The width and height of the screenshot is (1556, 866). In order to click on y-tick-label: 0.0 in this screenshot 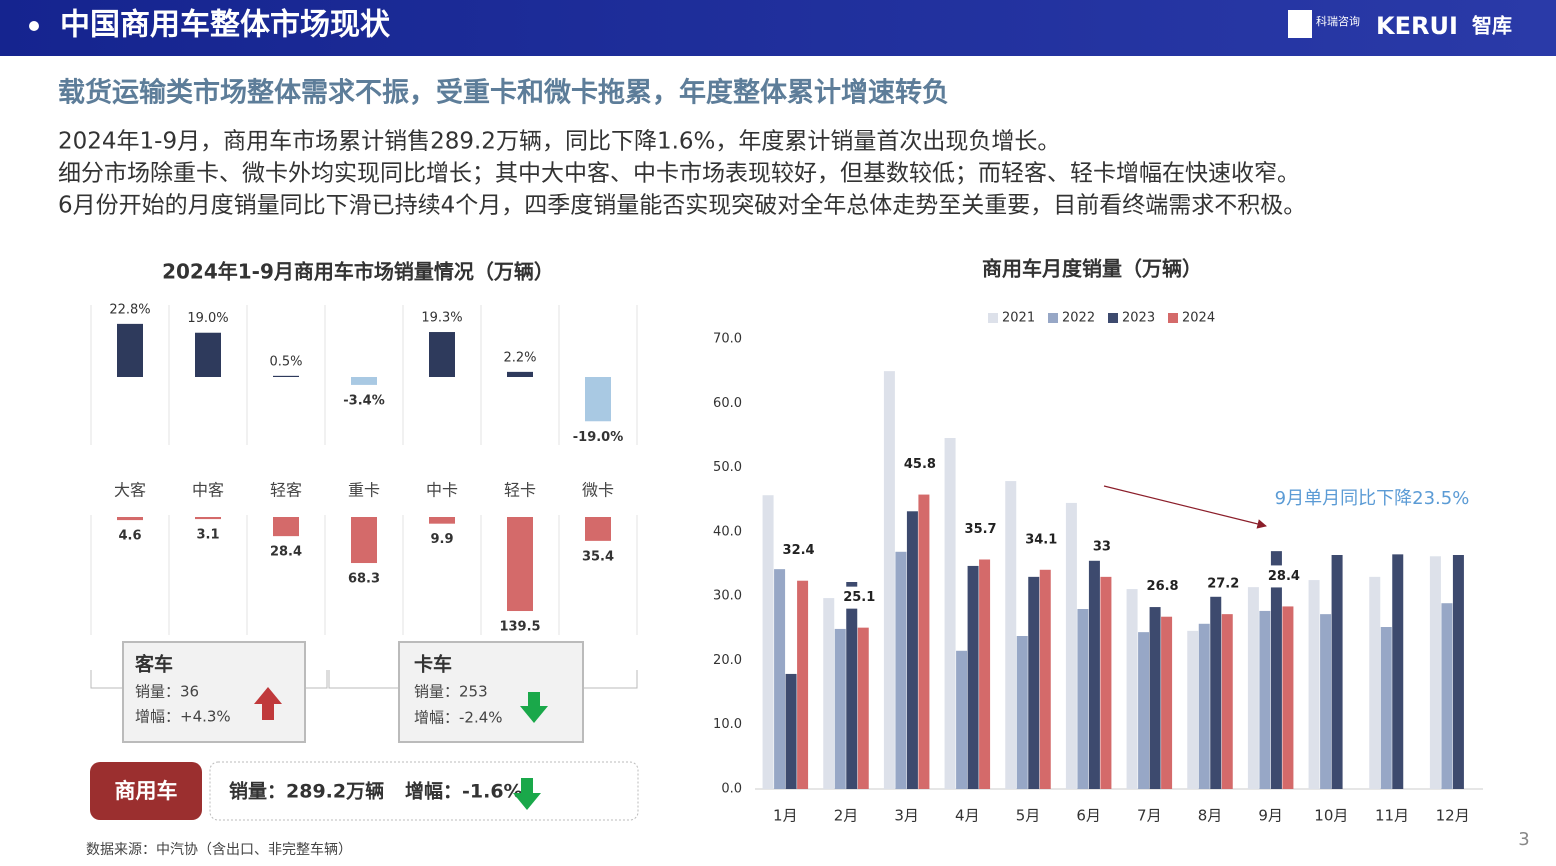, I will do `click(731, 789)`.